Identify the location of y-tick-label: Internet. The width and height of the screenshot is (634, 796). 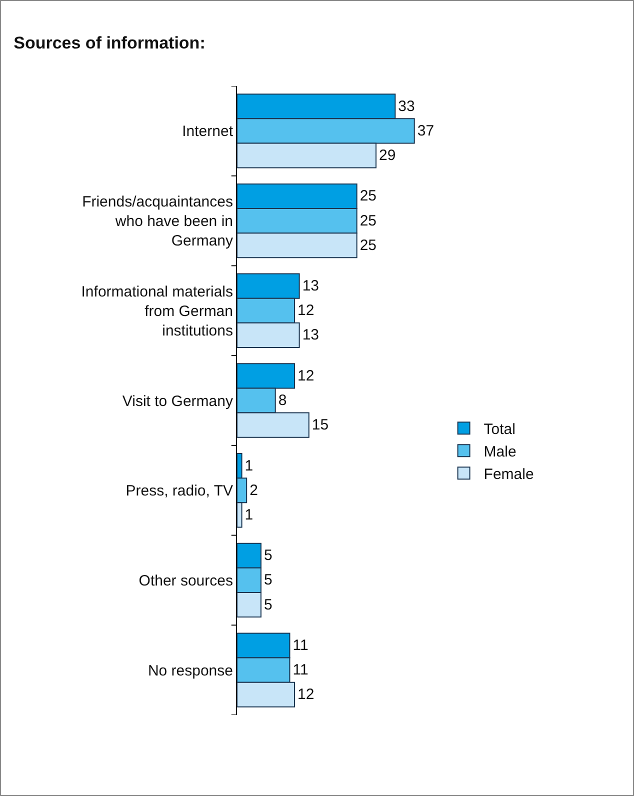
(208, 131).